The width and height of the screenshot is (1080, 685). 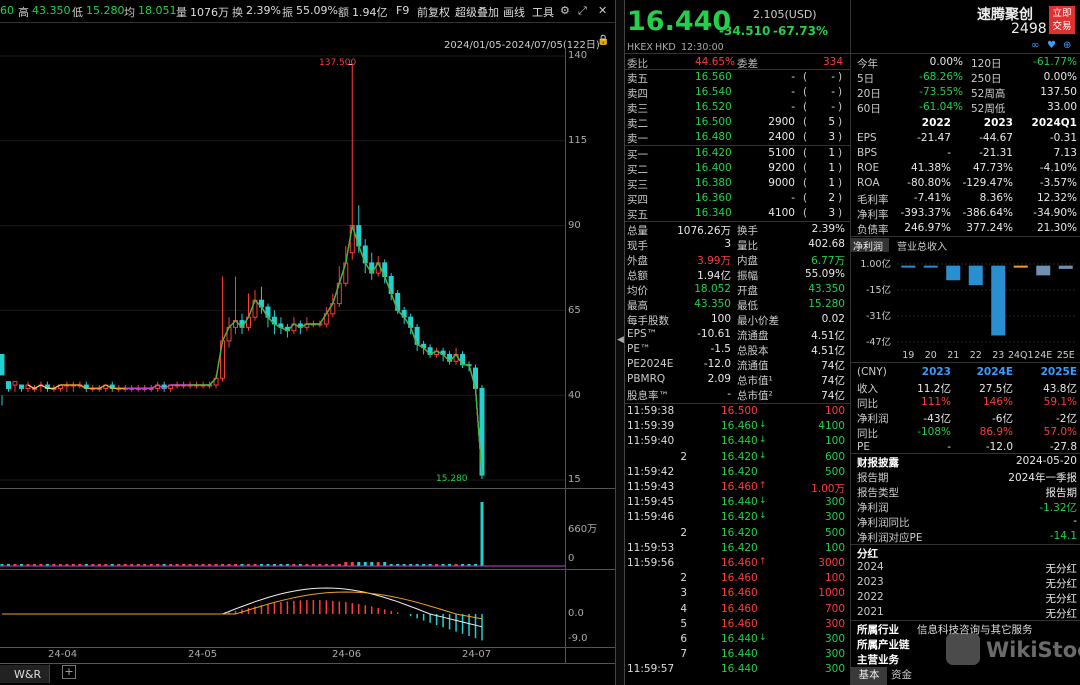 What do you see at coordinates (870, 245) in the screenshot?
I see `tab-net-profit: 净利润` at bounding box center [870, 245].